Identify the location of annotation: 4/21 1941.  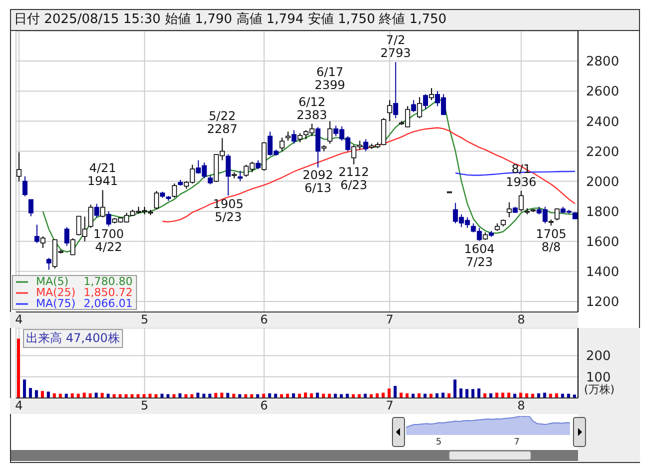
(102, 174).